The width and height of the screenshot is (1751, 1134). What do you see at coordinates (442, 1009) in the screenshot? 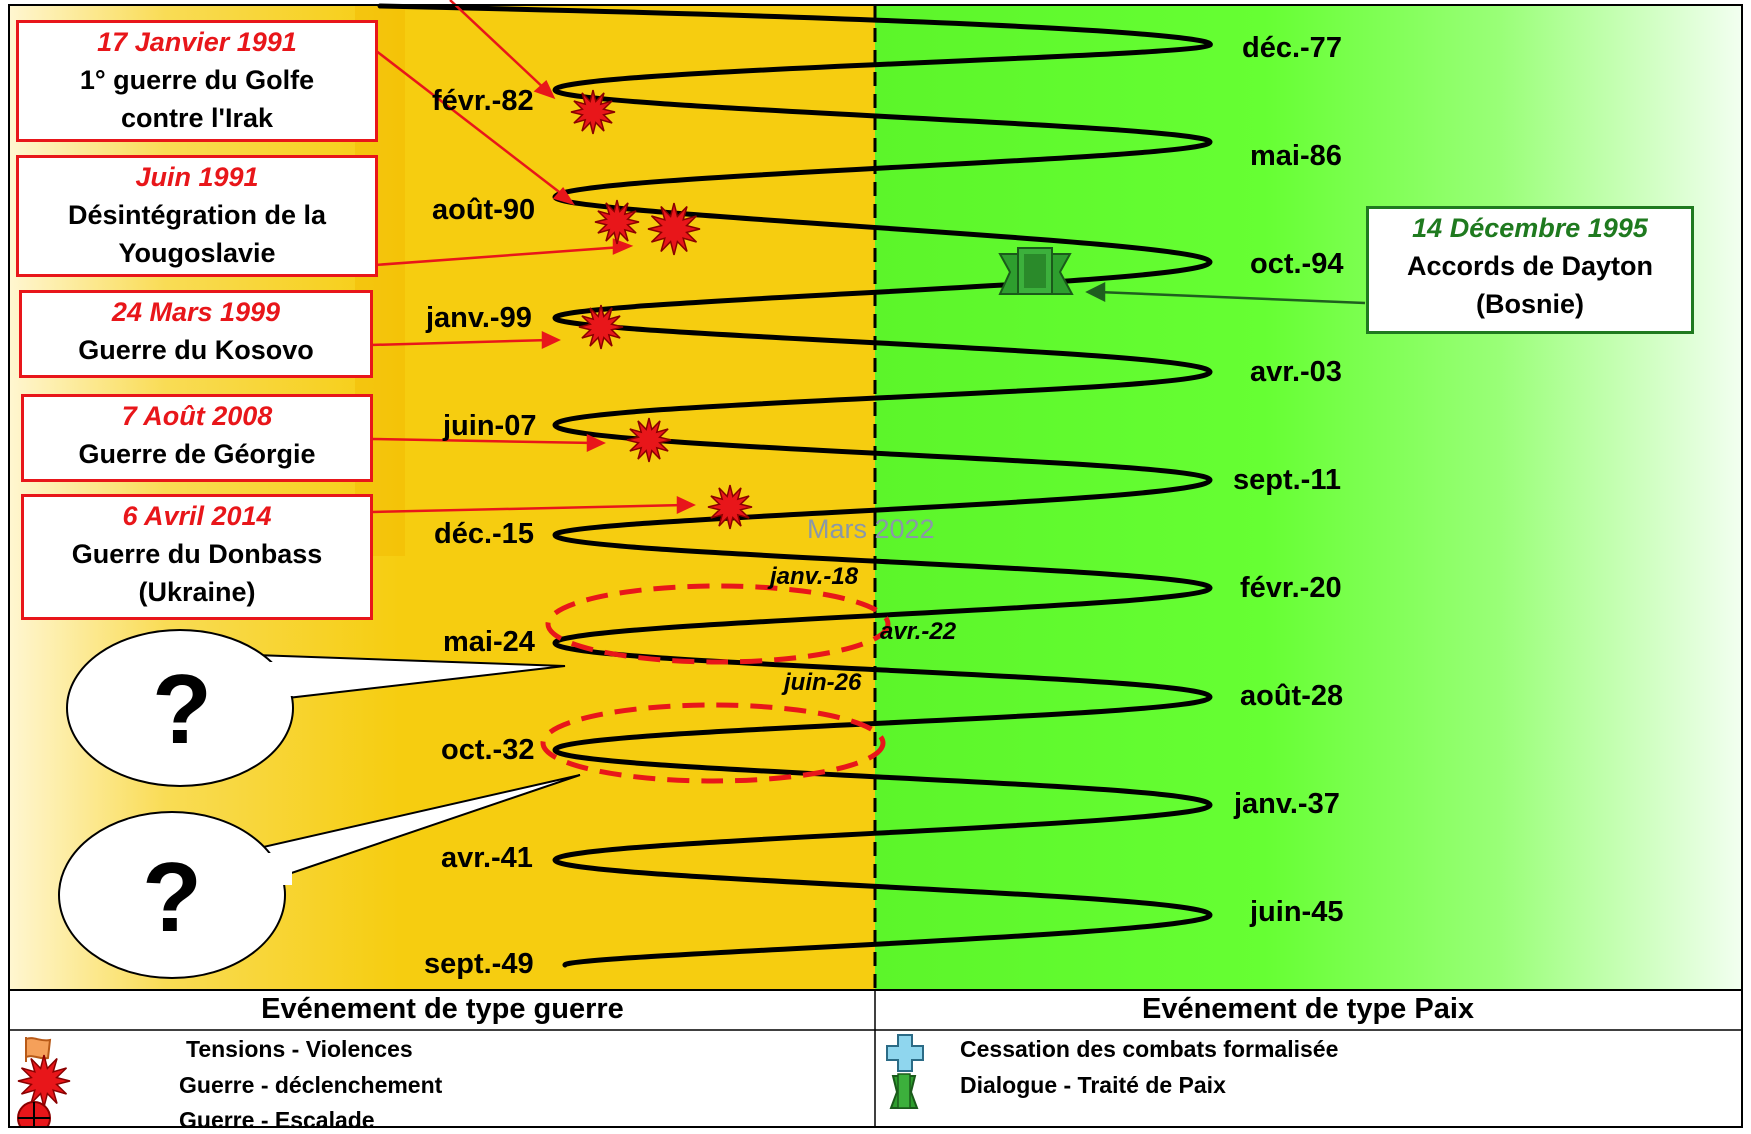
I see `legend-war-title: Evénement de type guerre` at bounding box center [442, 1009].